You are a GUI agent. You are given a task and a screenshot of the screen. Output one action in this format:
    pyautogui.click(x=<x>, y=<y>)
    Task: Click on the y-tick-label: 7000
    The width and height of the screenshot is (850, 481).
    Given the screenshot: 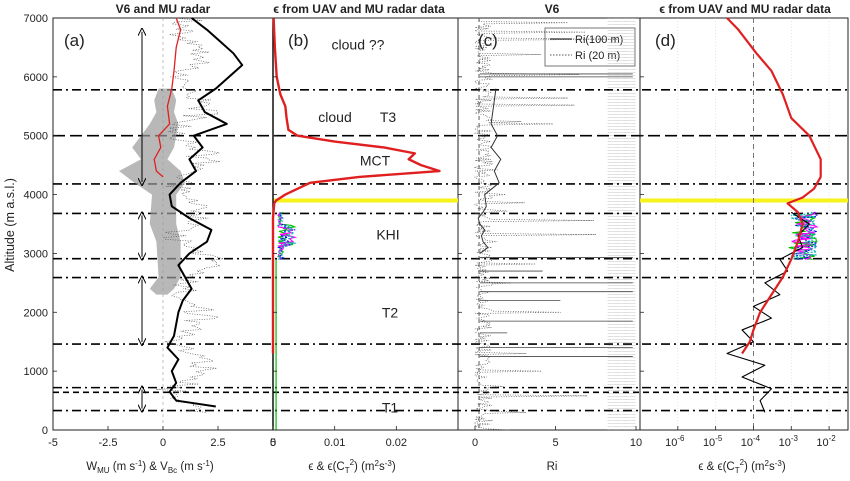 What is the action you would take?
    pyautogui.click(x=36, y=19)
    